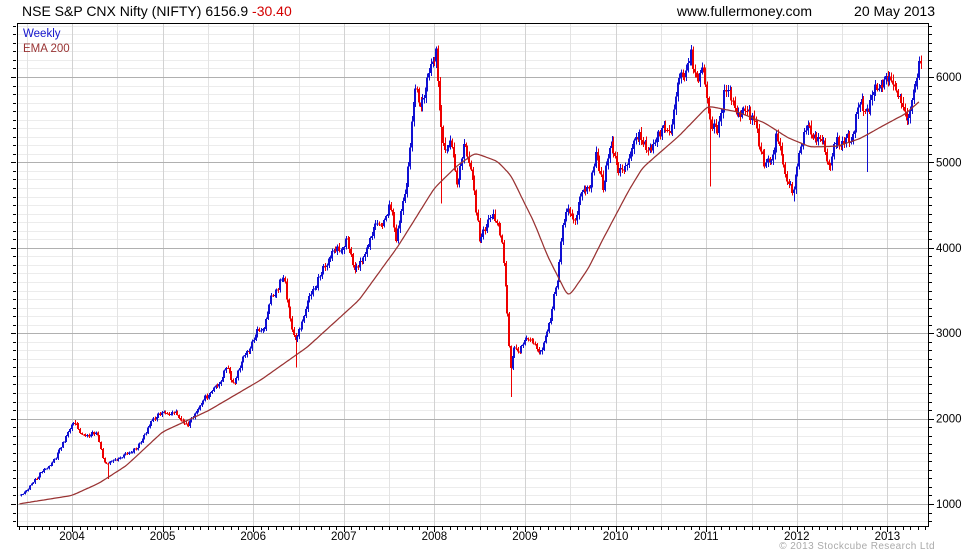  Describe the element at coordinates (949, 505) in the screenshot. I see `y-axis-label: 1000` at that location.